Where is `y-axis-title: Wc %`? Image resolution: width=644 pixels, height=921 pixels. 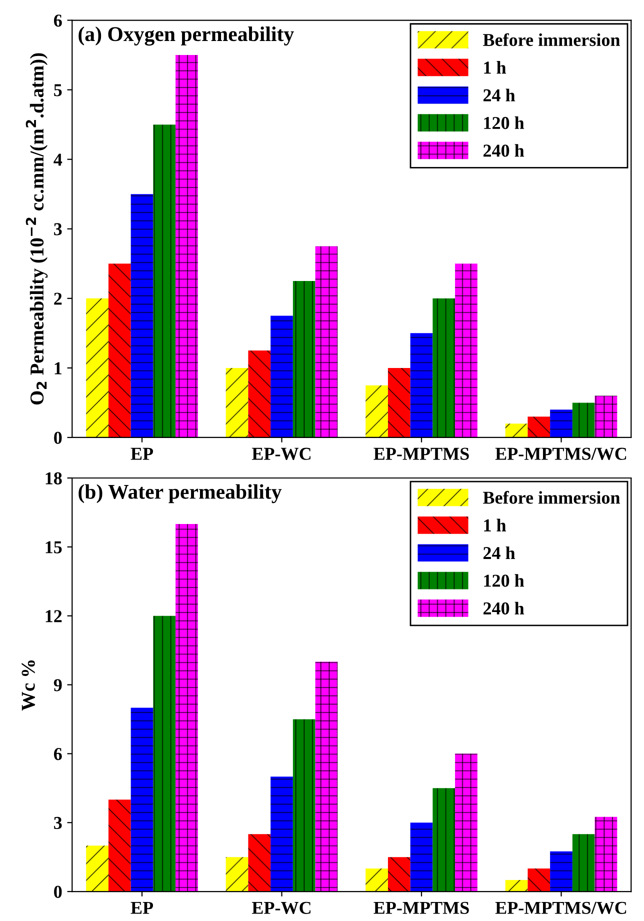 y-axis-title: Wc % is located at coordinates (28, 685).